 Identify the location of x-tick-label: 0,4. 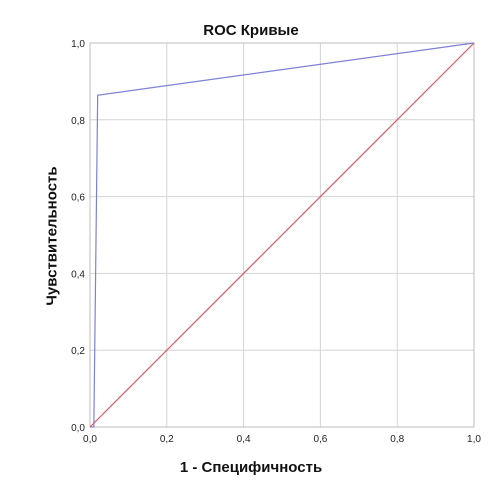
(244, 439).